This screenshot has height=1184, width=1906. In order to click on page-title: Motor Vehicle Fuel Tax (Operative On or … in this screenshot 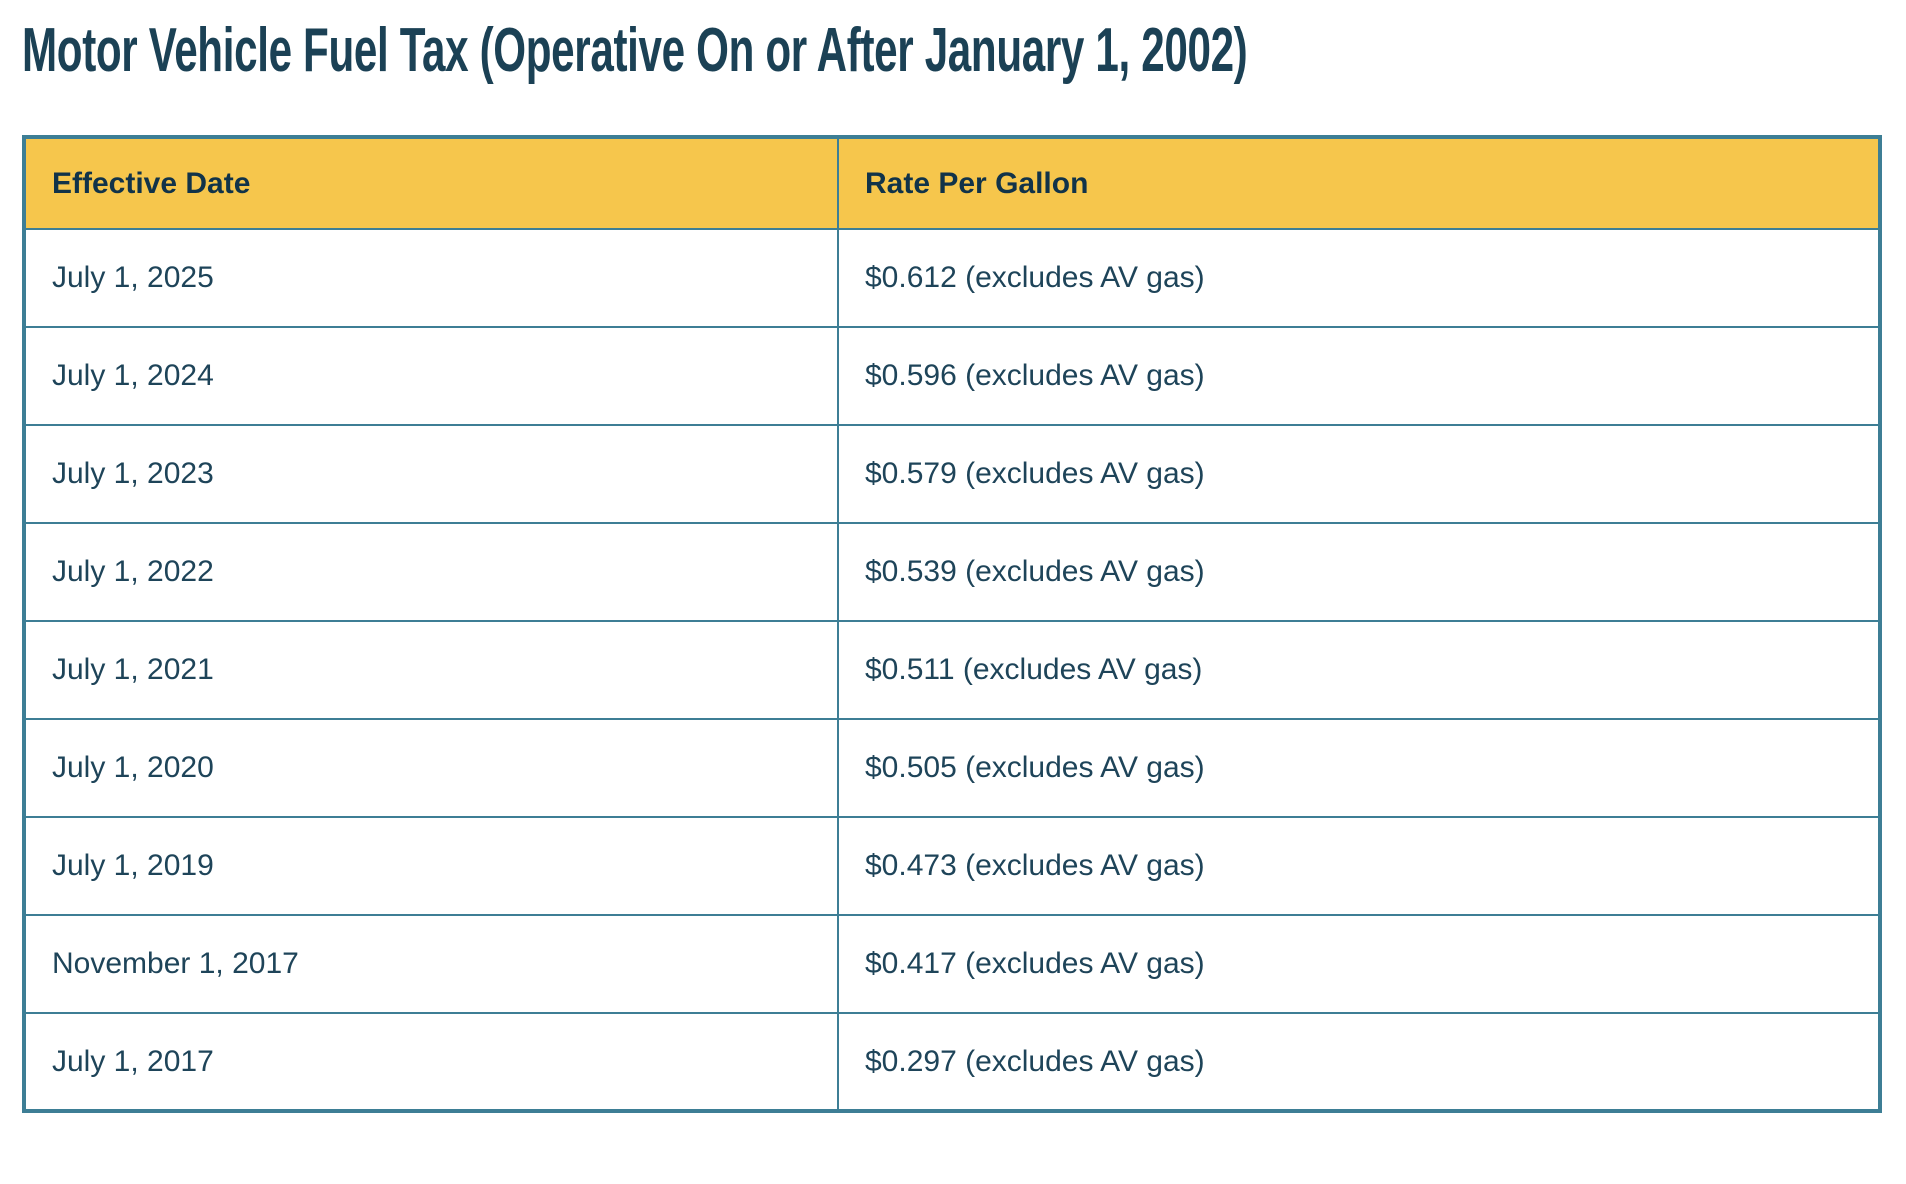, I will do `click(635, 50)`.